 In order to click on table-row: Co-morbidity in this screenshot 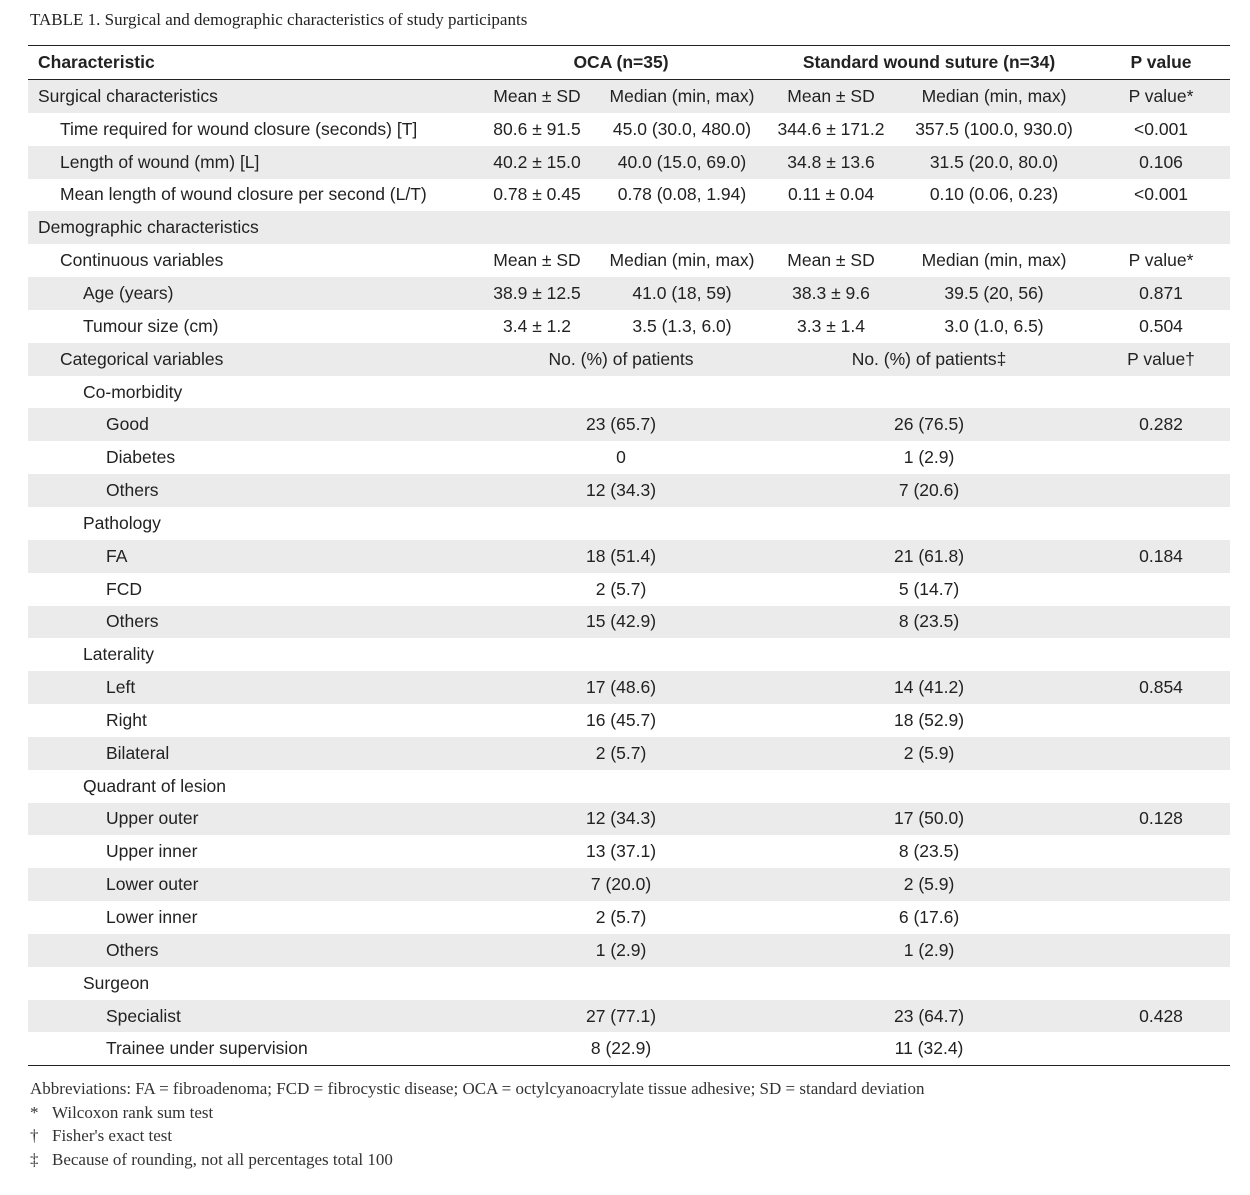, I will do `click(629, 392)`.